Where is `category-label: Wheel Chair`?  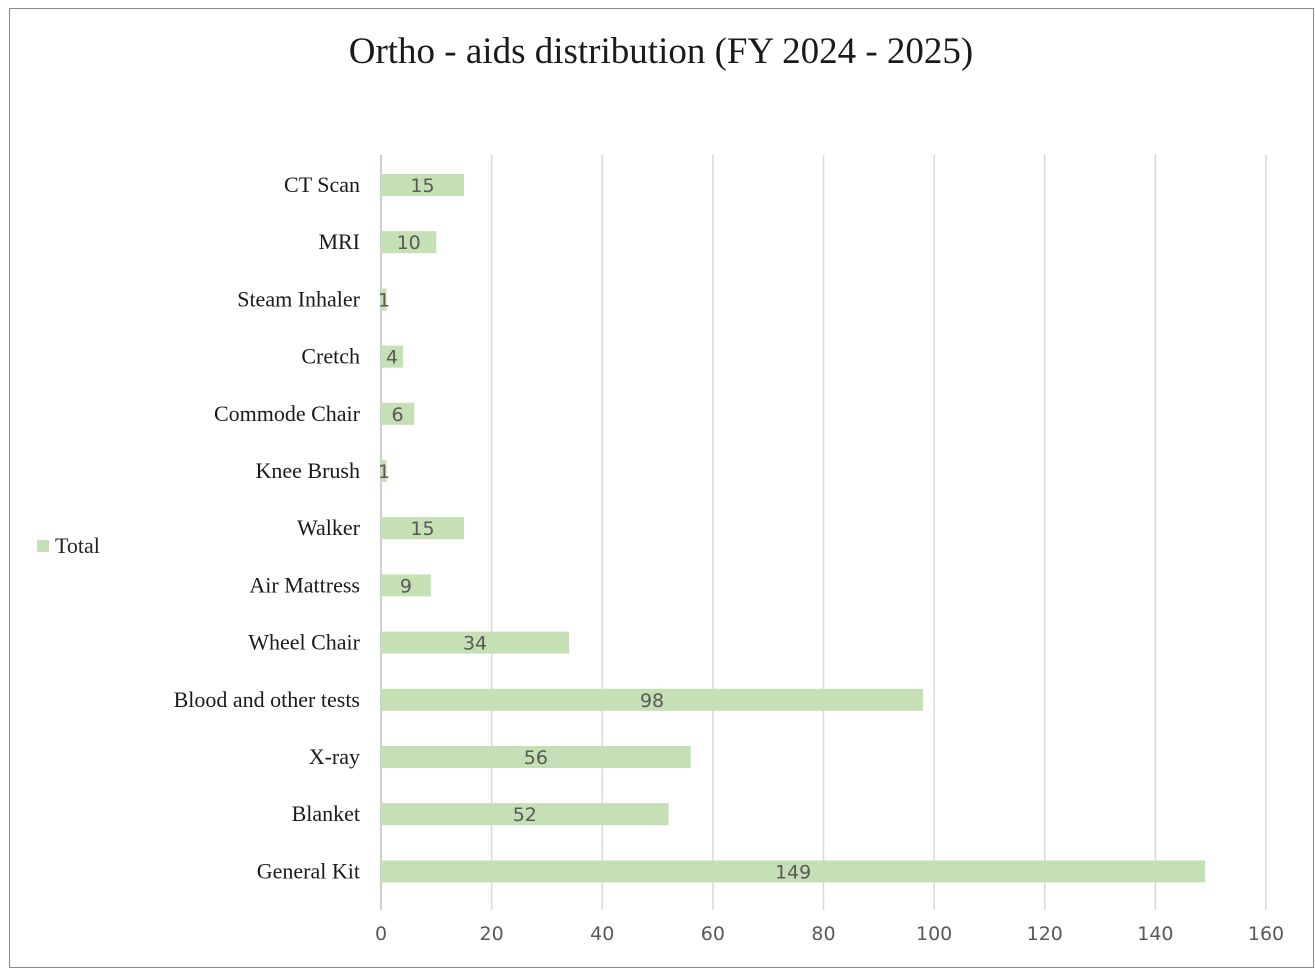 category-label: Wheel Chair is located at coordinates (304, 642).